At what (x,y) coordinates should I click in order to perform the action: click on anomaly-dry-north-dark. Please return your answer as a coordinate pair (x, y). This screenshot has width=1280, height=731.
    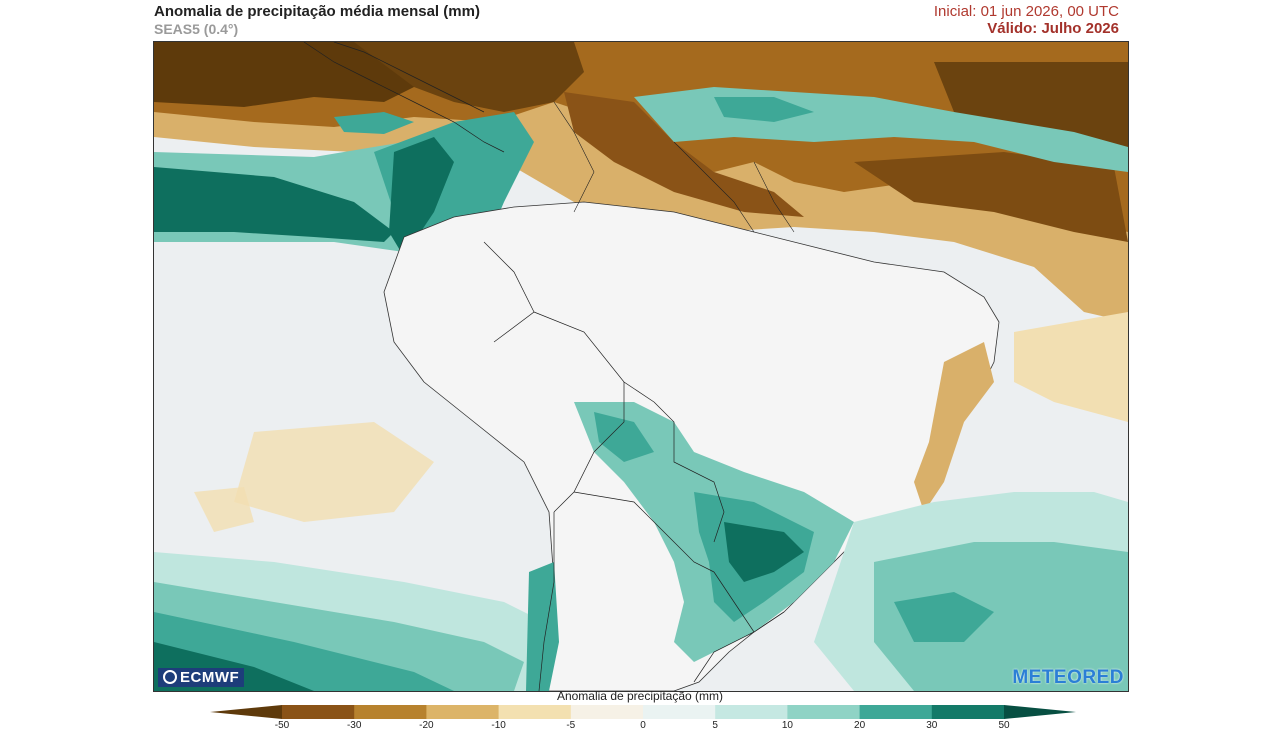
    Looking at the image, I should click on (289, 74).